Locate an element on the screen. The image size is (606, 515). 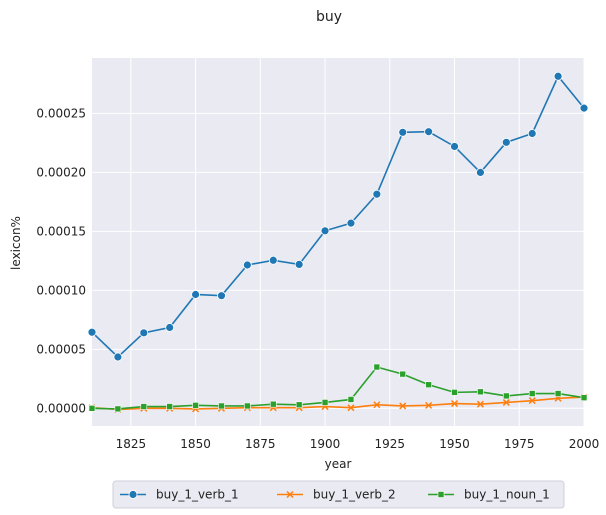
x-tick-label: 1850 is located at coordinates (195, 444).